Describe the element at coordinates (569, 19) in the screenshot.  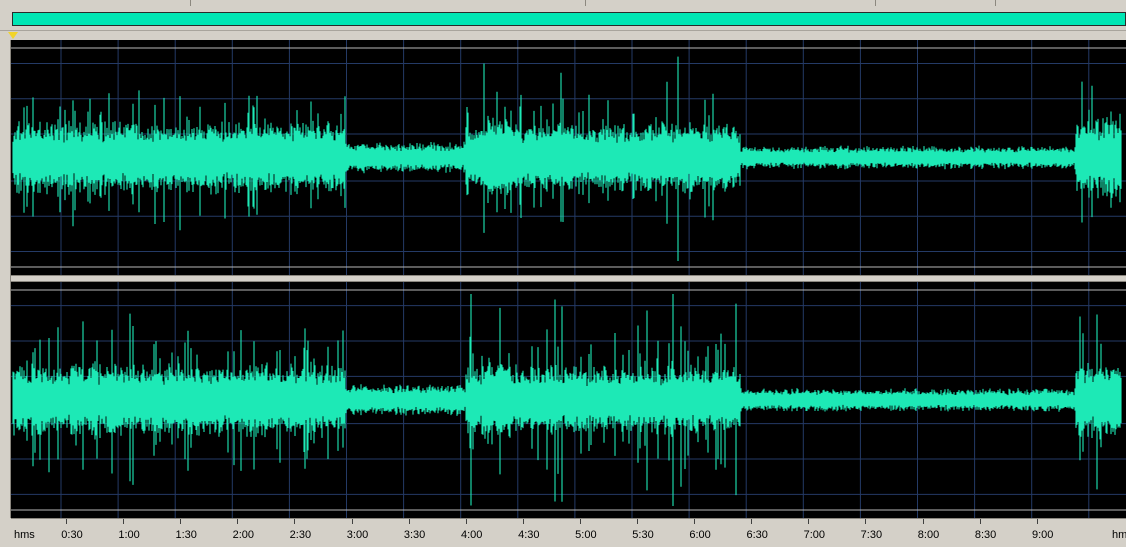
I see `overview-range-bar` at that location.